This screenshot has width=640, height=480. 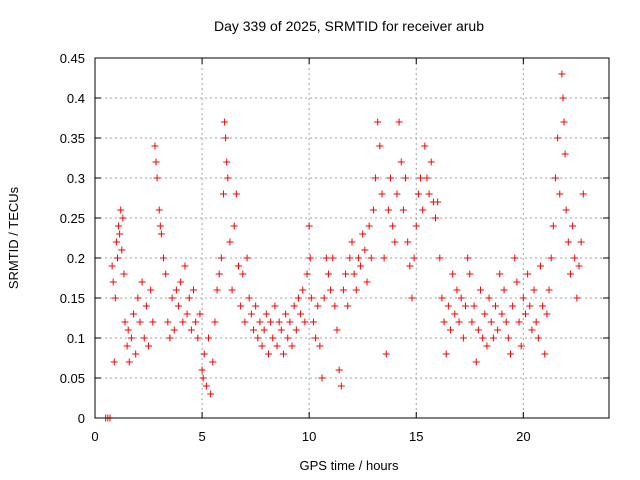 What do you see at coordinates (349, 465) in the screenshot?
I see `x-axis-label: GPS time / hours` at bounding box center [349, 465].